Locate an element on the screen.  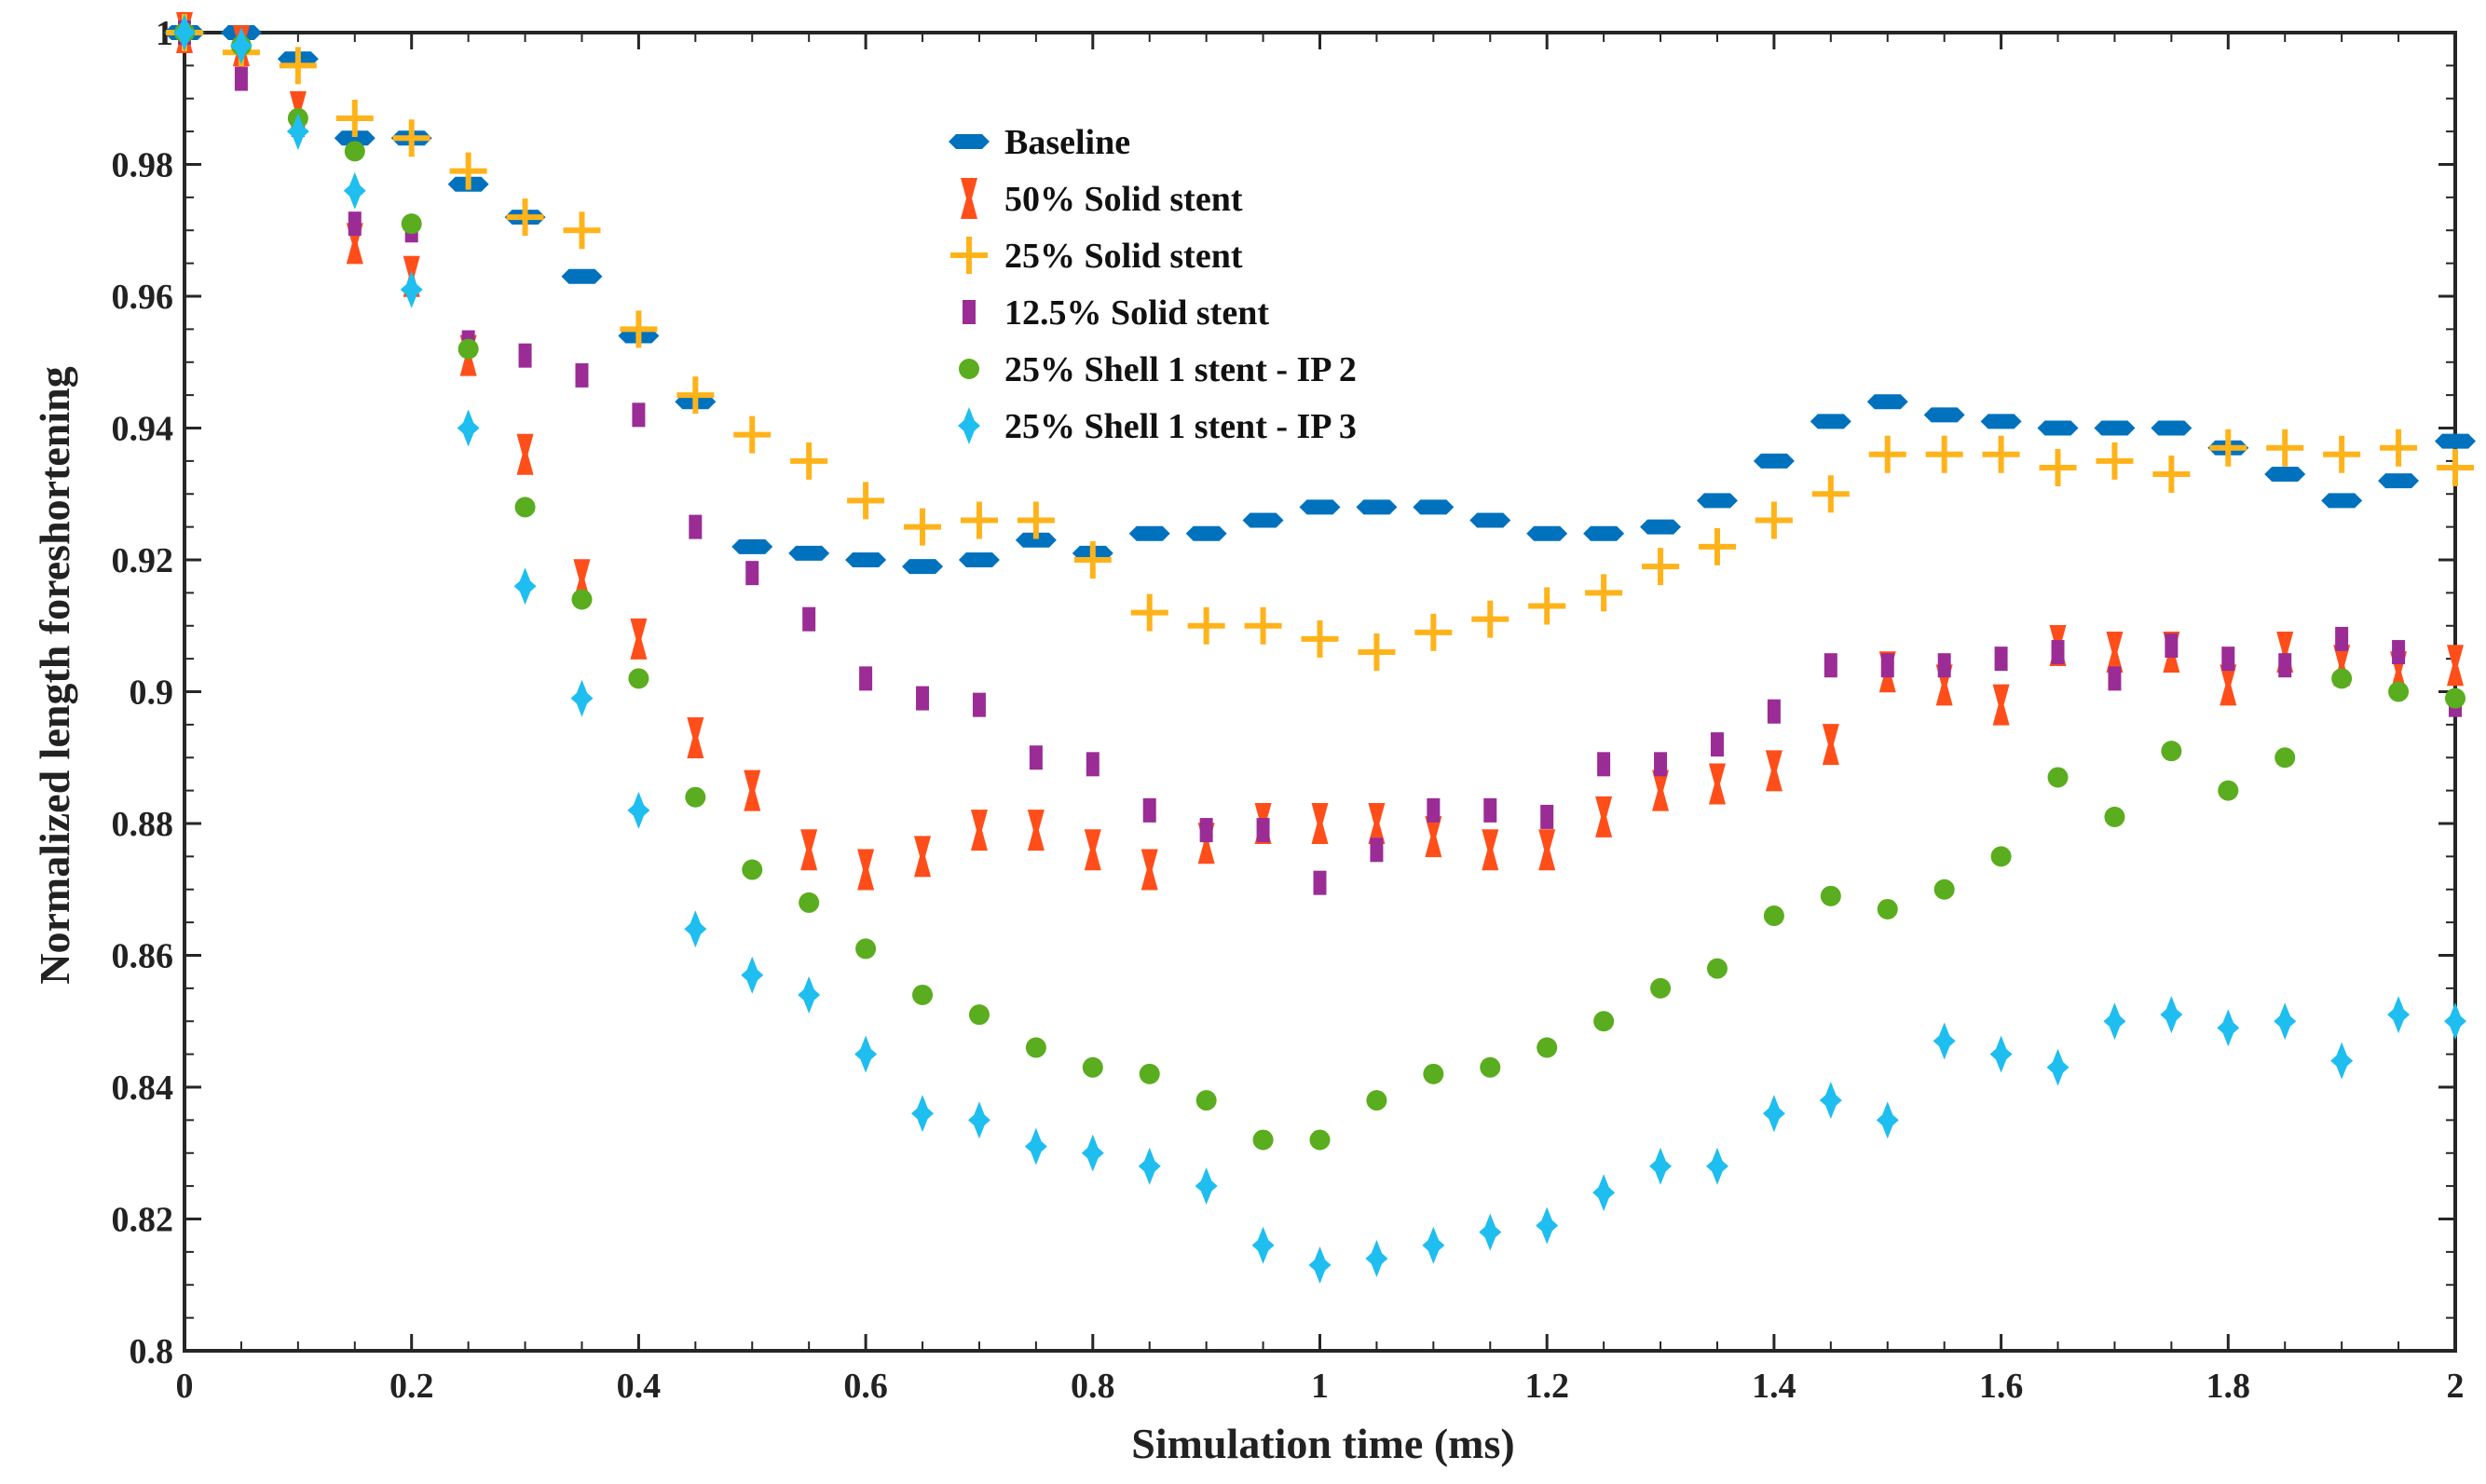
y-tick-label: 0.88 is located at coordinates (143, 824).